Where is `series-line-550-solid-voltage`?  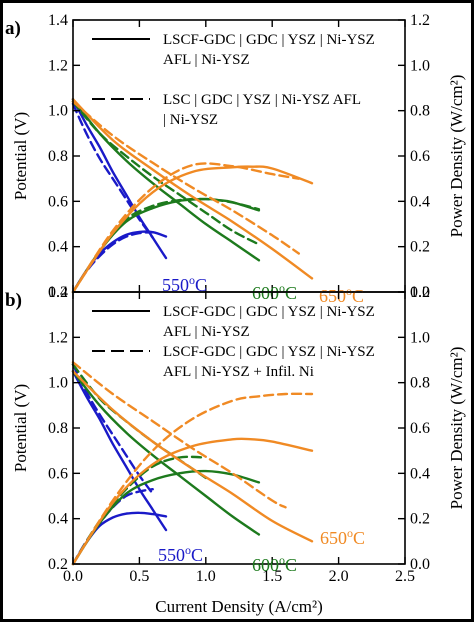 series-line-550-solid-voltage is located at coordinates (119, 451).